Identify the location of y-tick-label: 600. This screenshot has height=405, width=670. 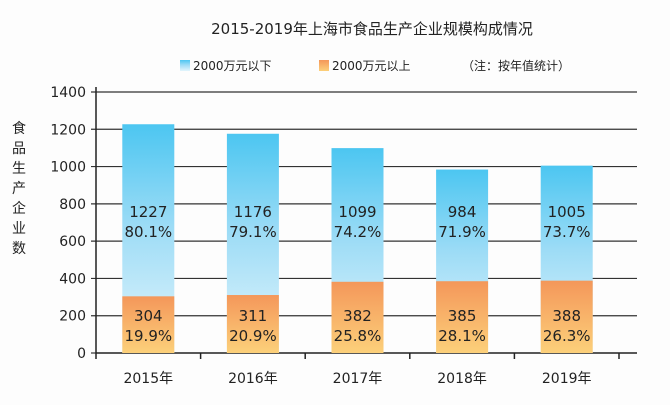
(72, 242).